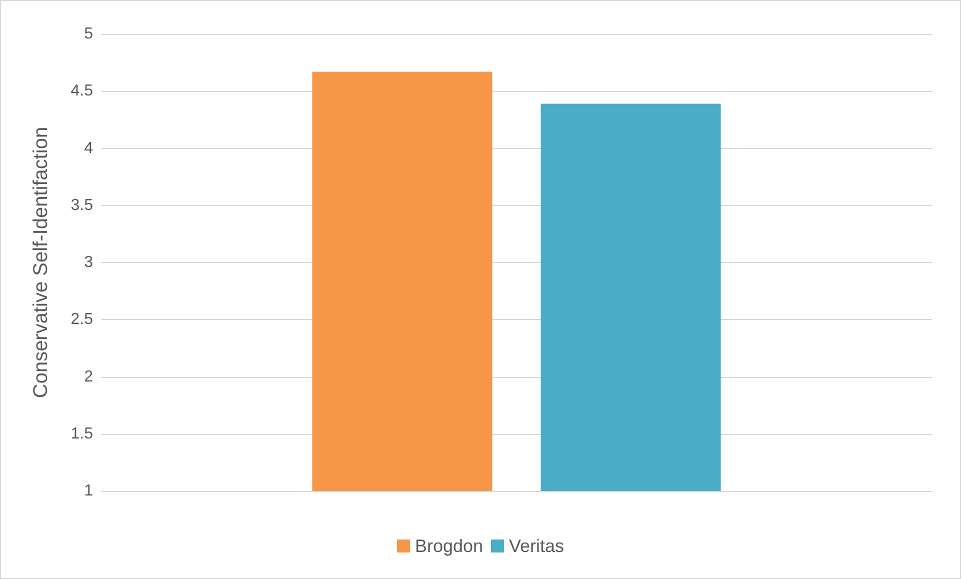 This screenshot has height=579, width=961. Describe the element at coordinates (89, 377) in the screenshot. I see `y-tick-label: 2` at that location.